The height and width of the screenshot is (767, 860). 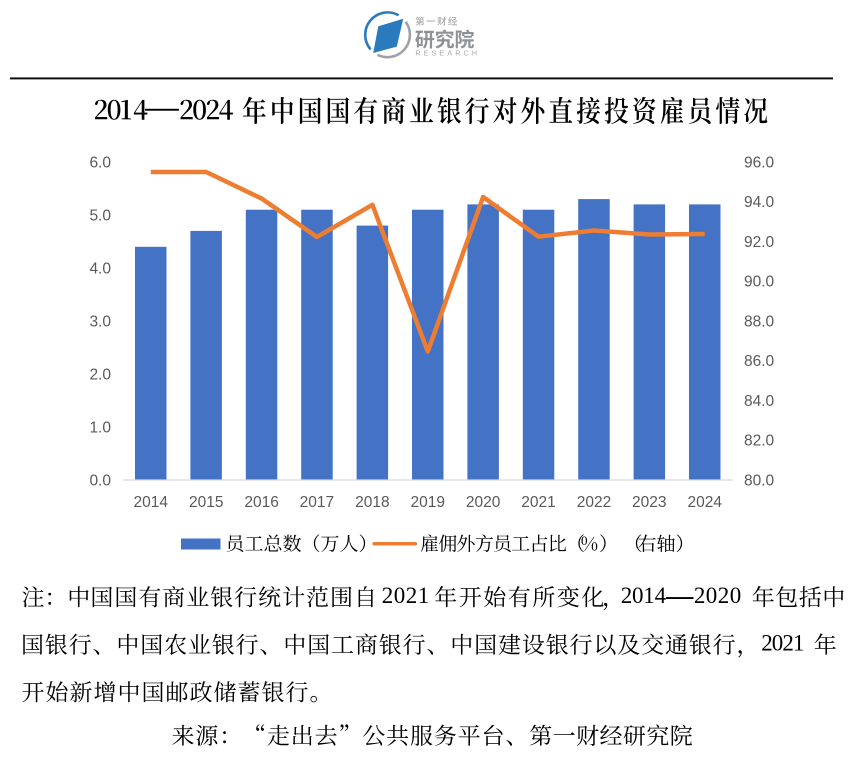 I want to click on svg-text: 90.0, so click(x=759, y=282).